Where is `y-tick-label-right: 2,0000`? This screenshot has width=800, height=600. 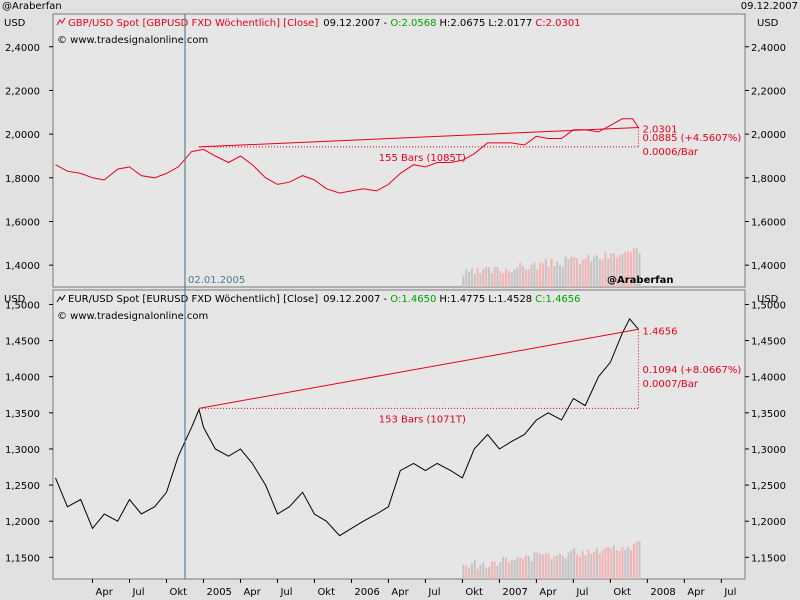 y-tick-label-right: 2,0000 is located at coordinates (768, 135).